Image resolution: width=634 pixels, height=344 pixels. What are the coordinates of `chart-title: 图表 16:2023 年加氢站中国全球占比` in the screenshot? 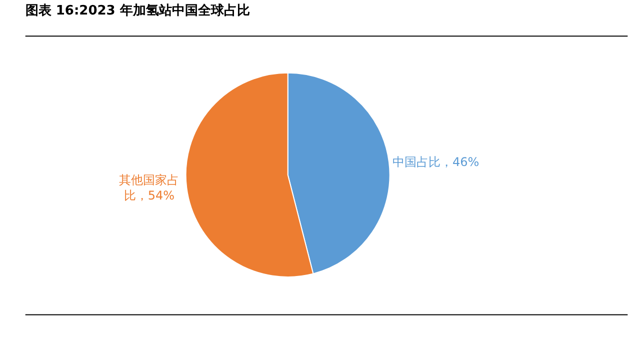 It's located at (137, 10).